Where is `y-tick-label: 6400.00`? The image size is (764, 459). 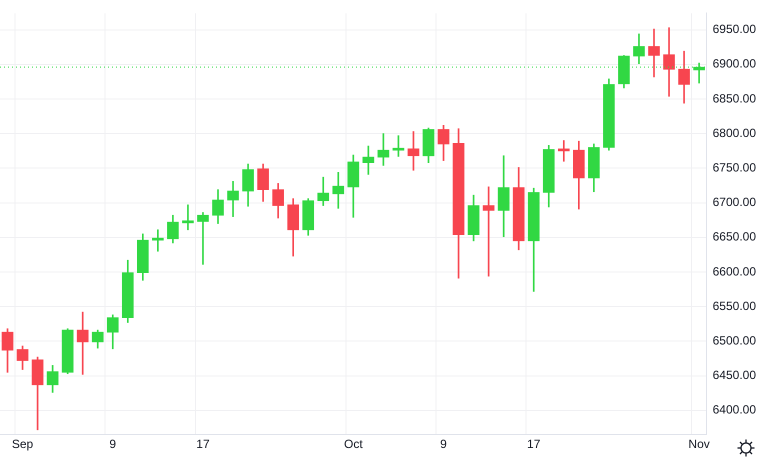 y-tick-label: 6400.00 is located at coordinates (734, 409).